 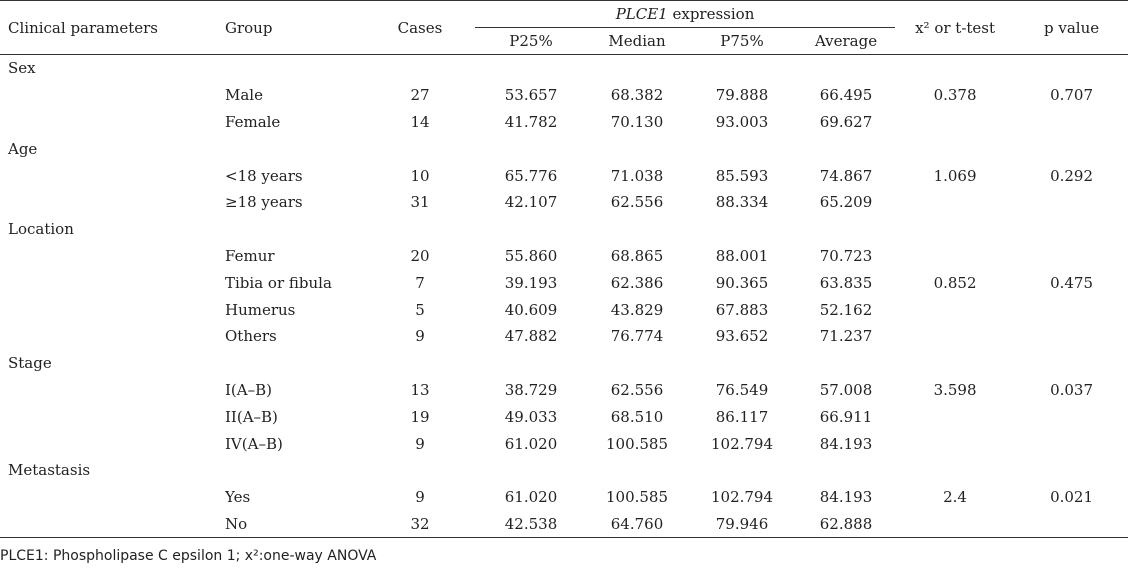 What do you see at coordinates (1072, 497) in the screenshot?
I see `pvalue-cell: 0.021` at bounding box center [1072, 497].